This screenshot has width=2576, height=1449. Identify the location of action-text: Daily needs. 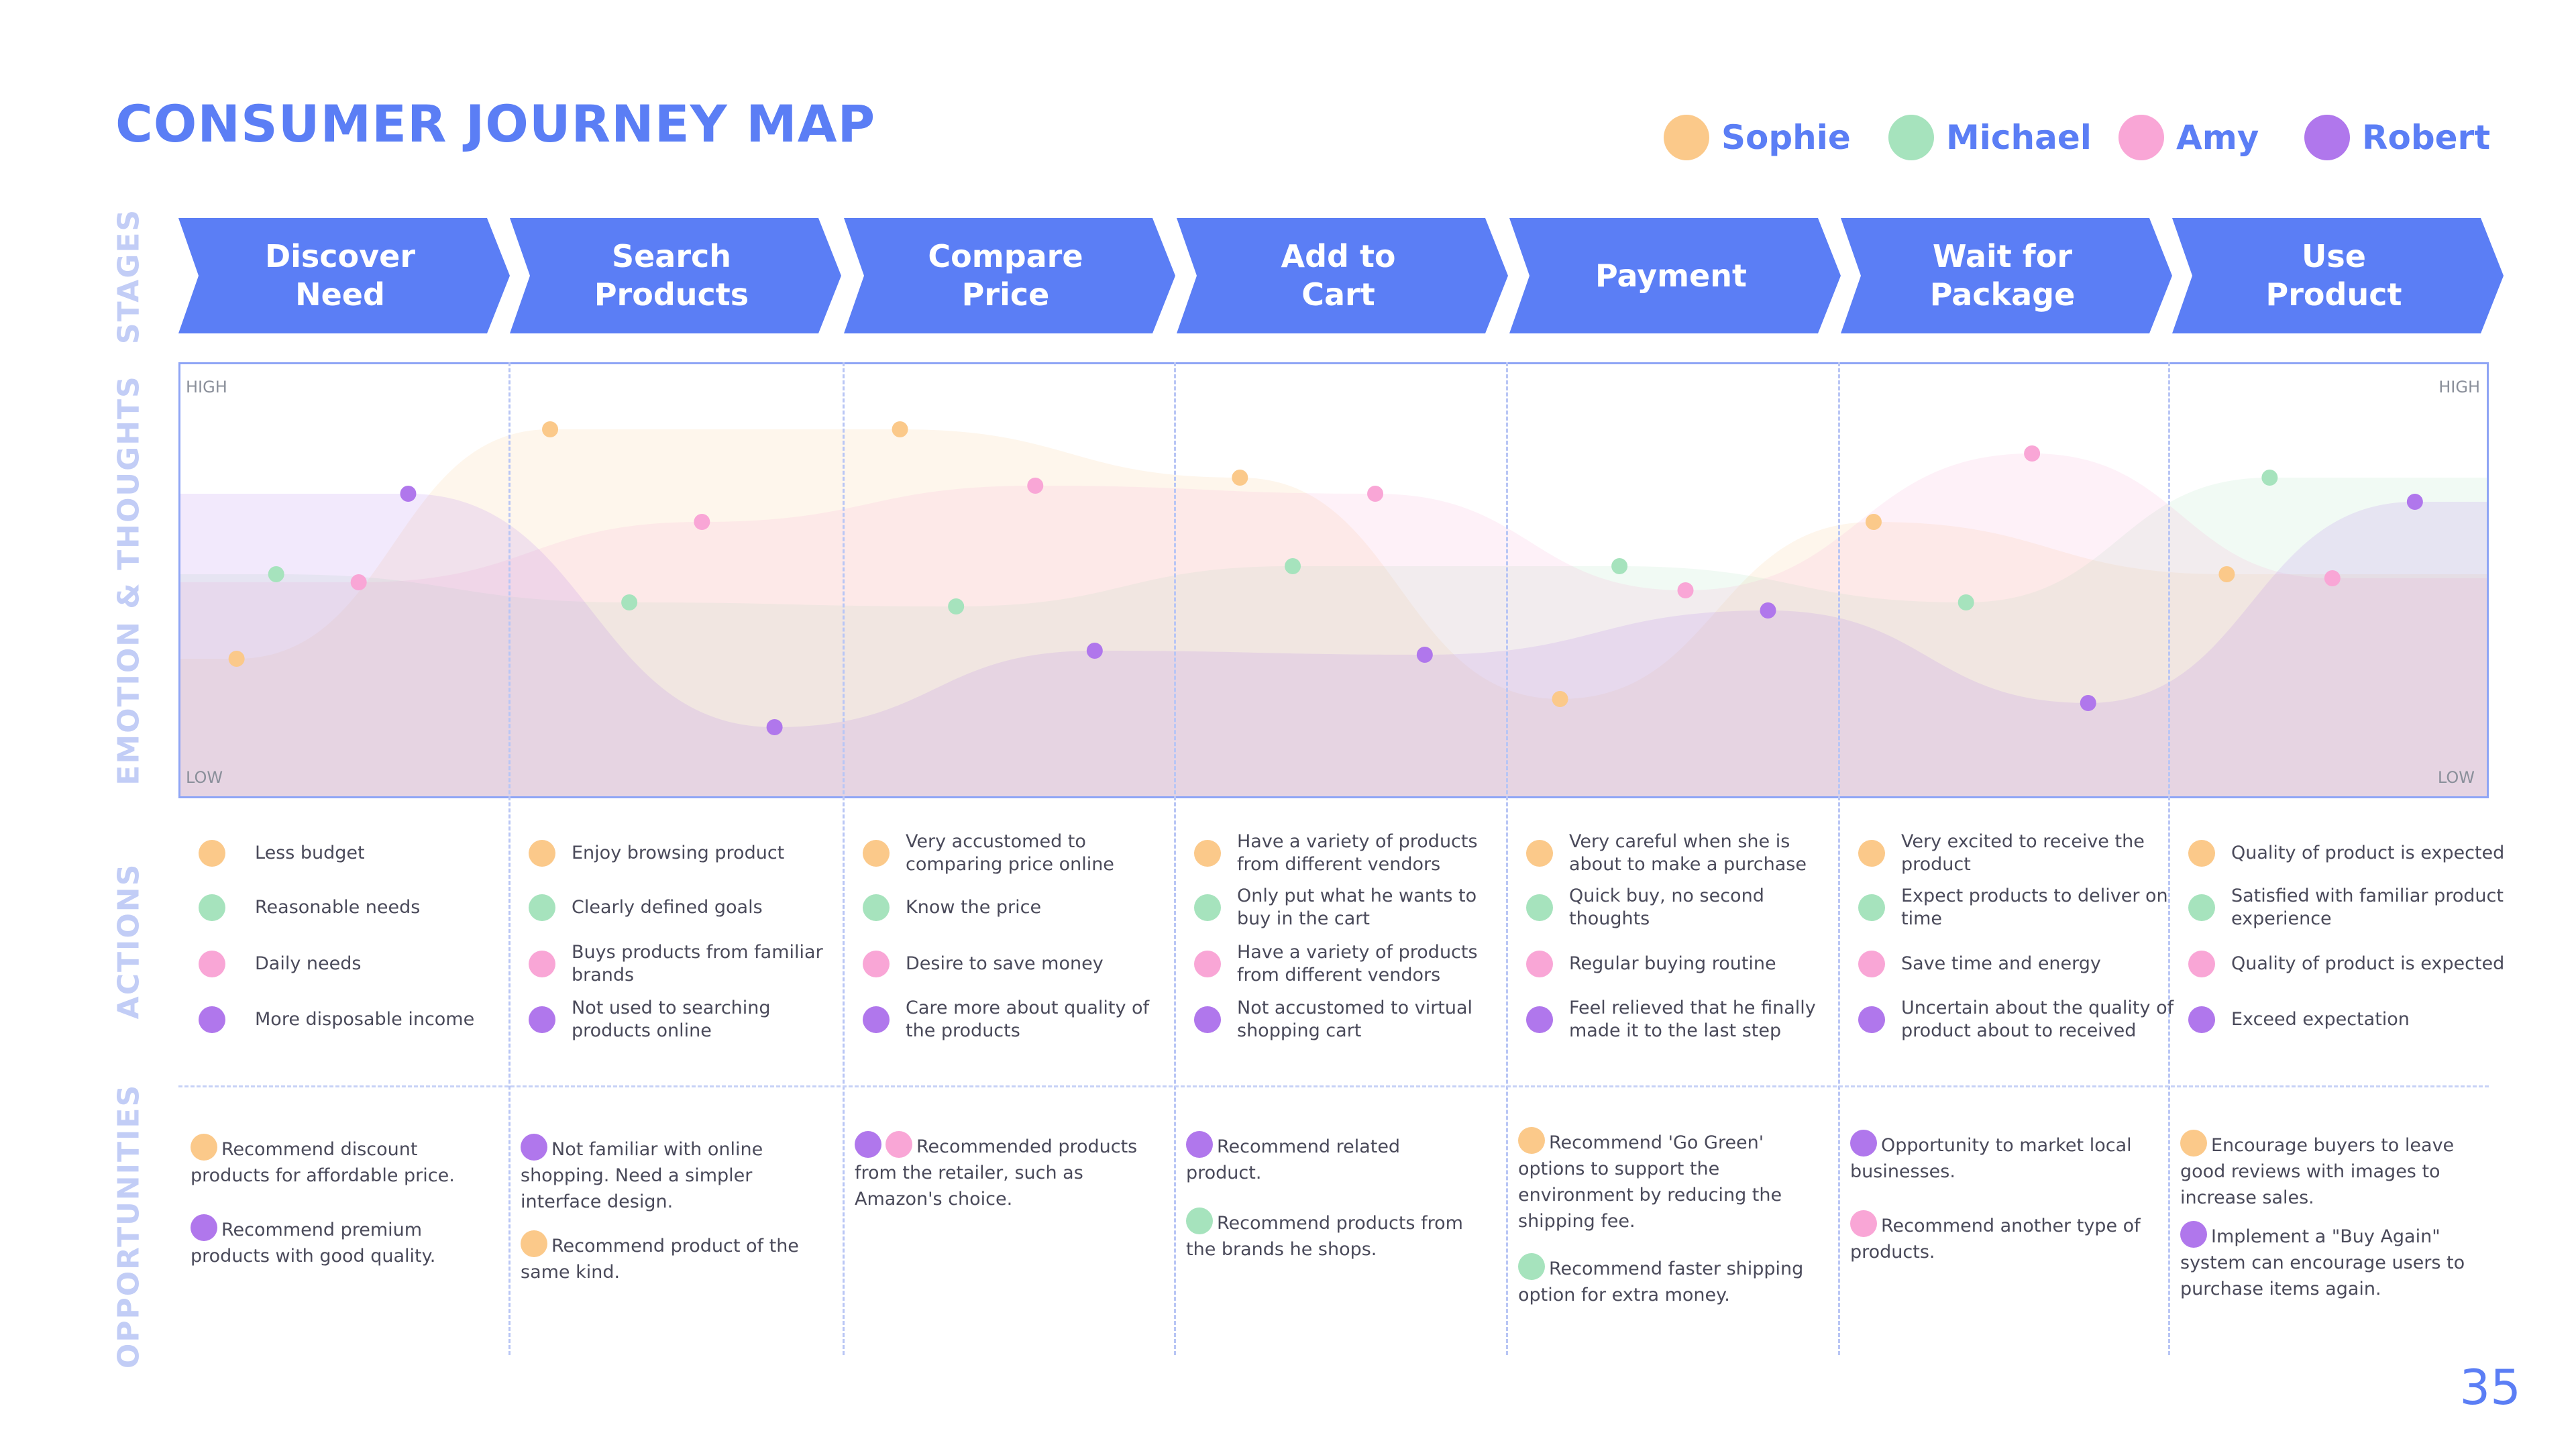
(308, 963).